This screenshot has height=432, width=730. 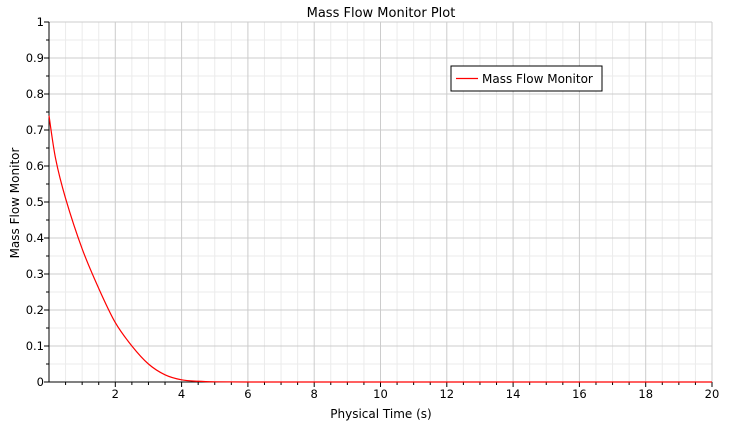 What do you see at coordinates (381, 13) in the screenshot?
I see `chart-title: Mass Flow Monitor Plot` at bounding box center [381, 13].